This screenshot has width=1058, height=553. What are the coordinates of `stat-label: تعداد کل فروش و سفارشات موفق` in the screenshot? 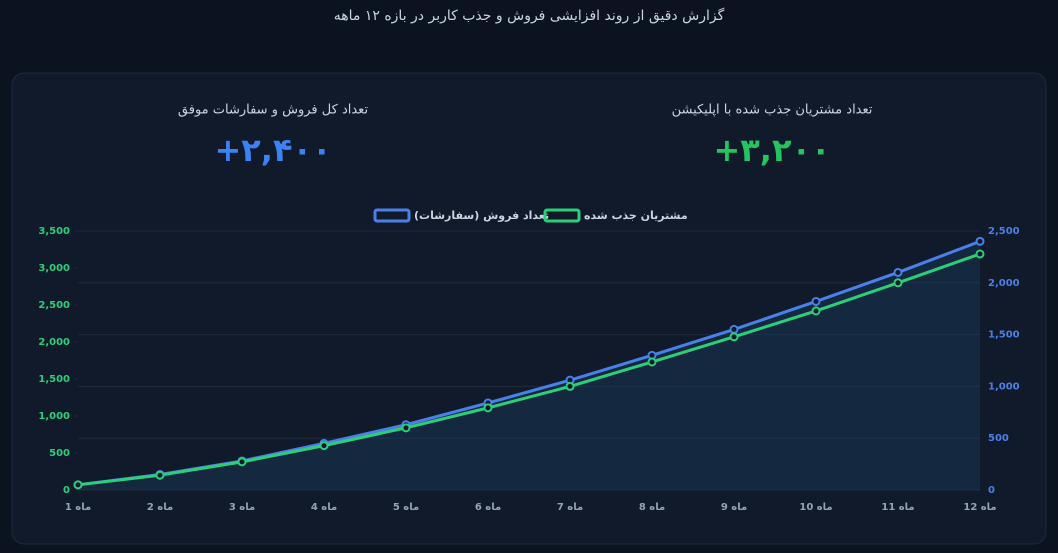 It's located at (273, 110).